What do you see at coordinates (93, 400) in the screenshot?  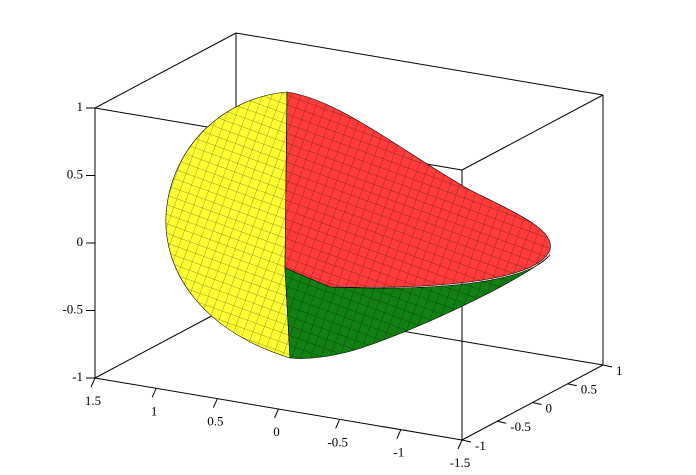 I see `x-tick-label: 1.5` at bounding box center [93, 400].